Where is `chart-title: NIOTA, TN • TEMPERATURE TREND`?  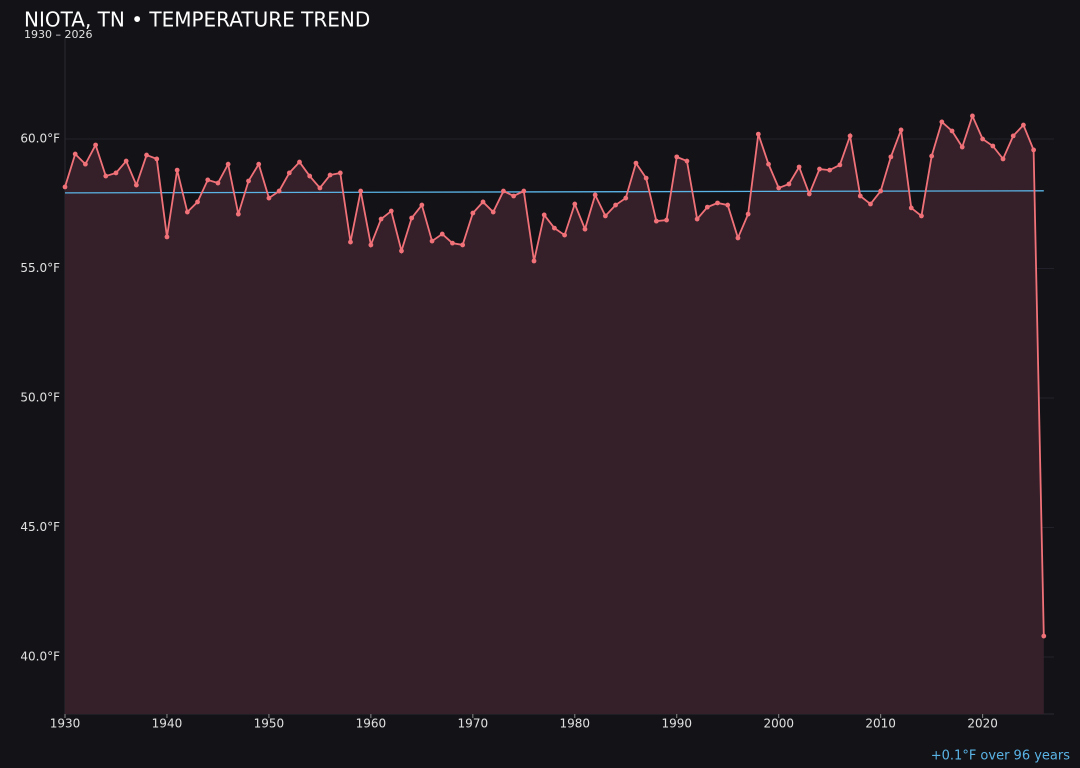
chart-title: NIOTA, TN • TEMPERATURE TREND is located at coordinates (197, 20).